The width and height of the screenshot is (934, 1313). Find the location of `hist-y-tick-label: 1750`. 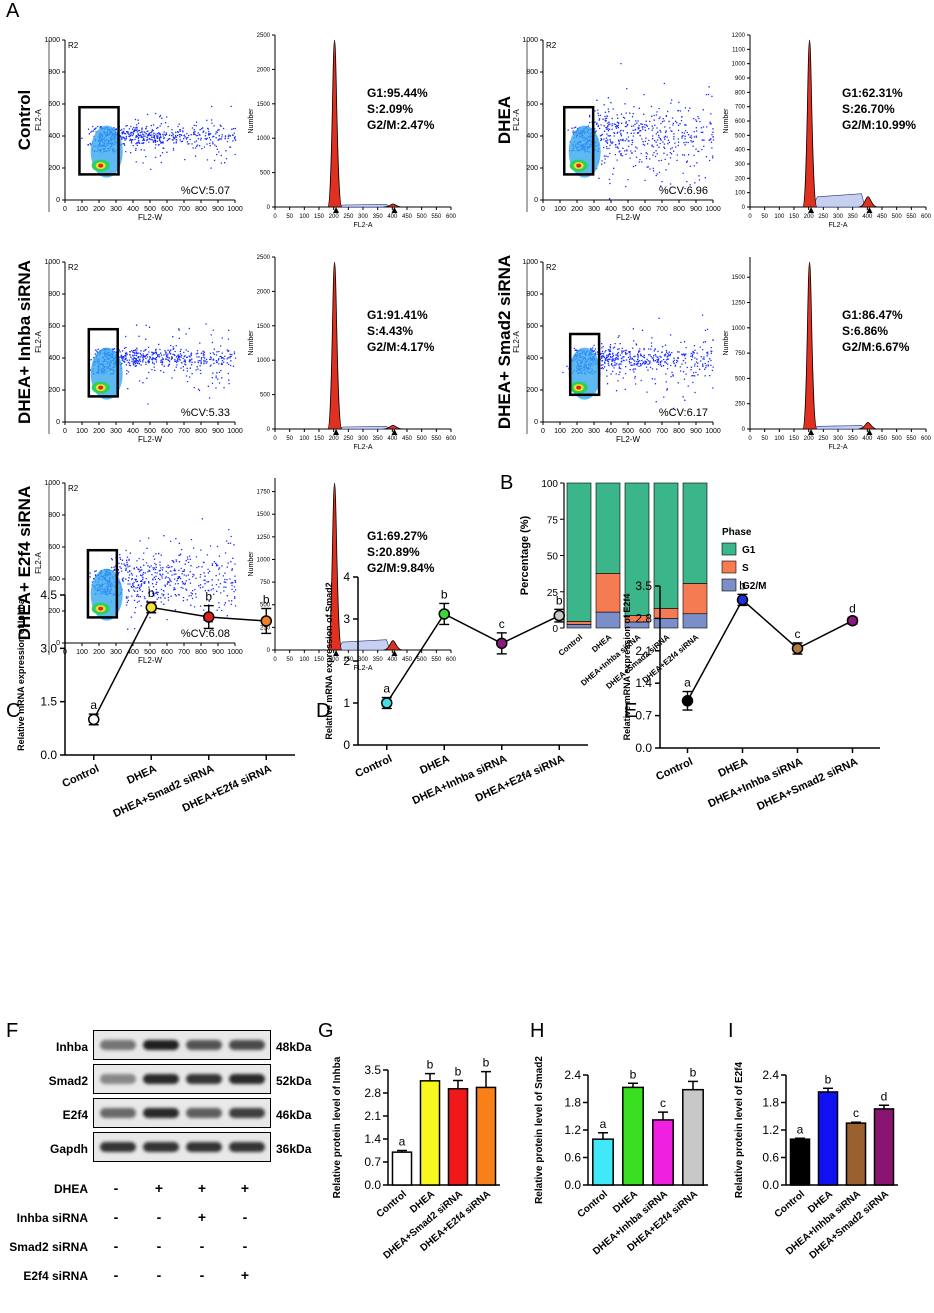

hist-y-tick-label: 1750 is located at coordinates (264, 493).